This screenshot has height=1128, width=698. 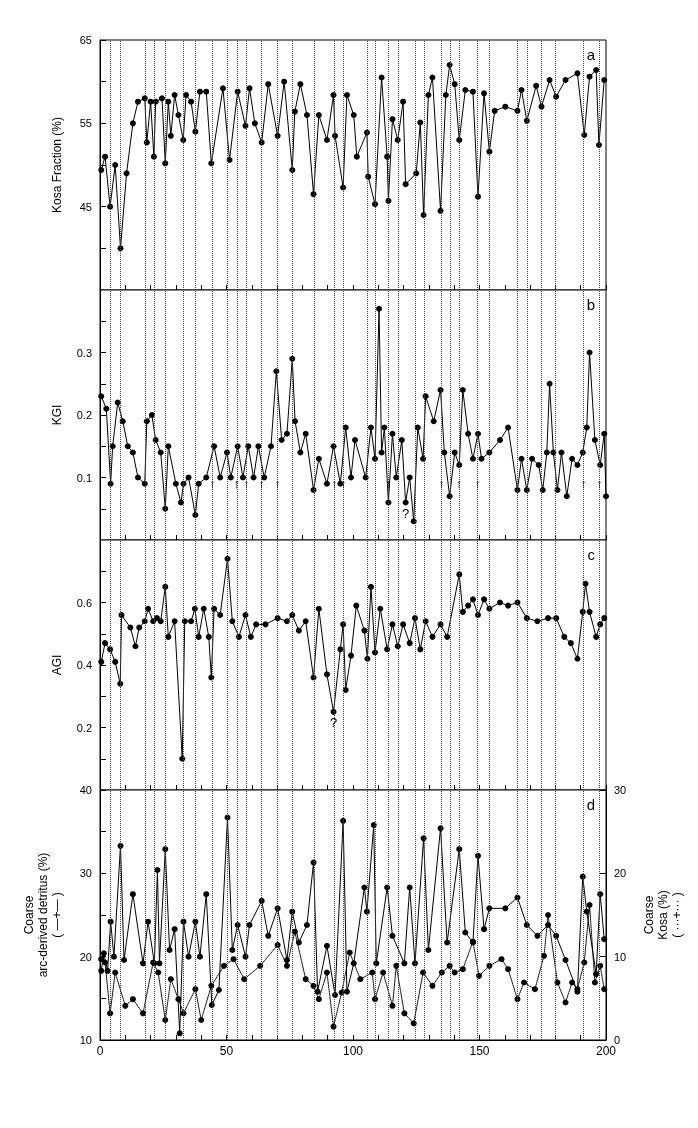 What do you see at coordinates (84, 665) in the screenshot?
I see `y-tick-label: 0.4` at bounding box center [84, 665].